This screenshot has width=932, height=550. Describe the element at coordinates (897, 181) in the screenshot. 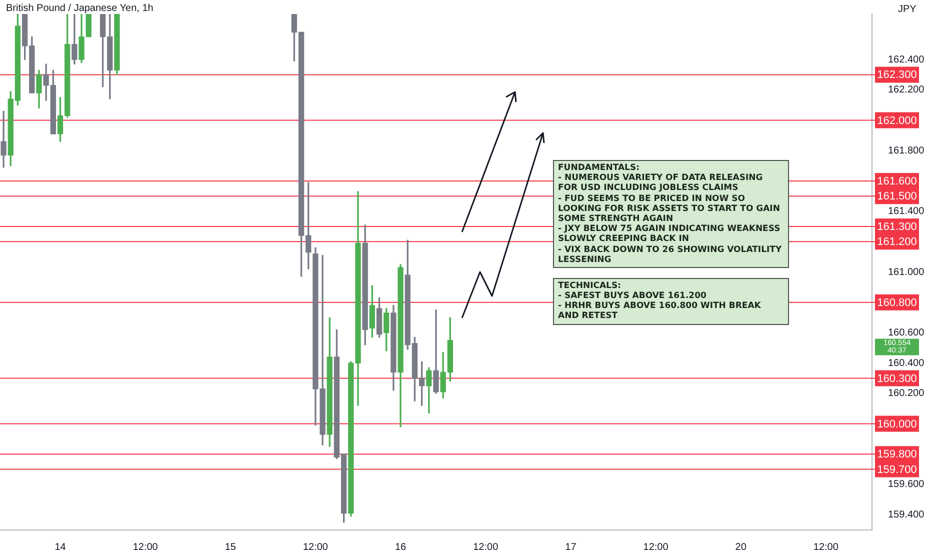

I see `ref-line-label: 161.600` at that location.